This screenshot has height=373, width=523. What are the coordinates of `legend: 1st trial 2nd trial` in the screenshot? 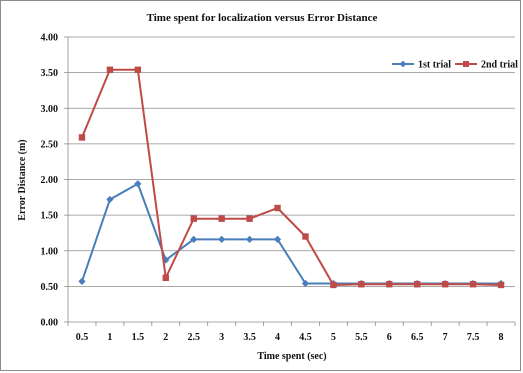 It's located at (455, 65).